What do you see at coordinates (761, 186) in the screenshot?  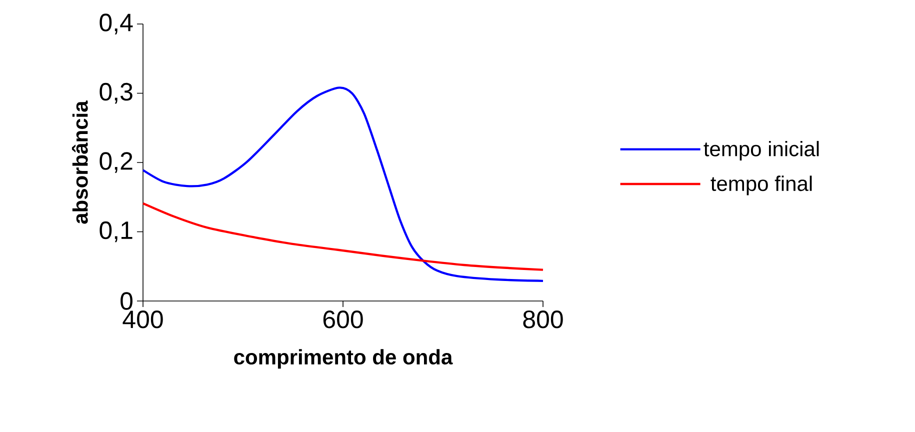 I see `legend-label: tempo final` at bounding box center [761, 186].